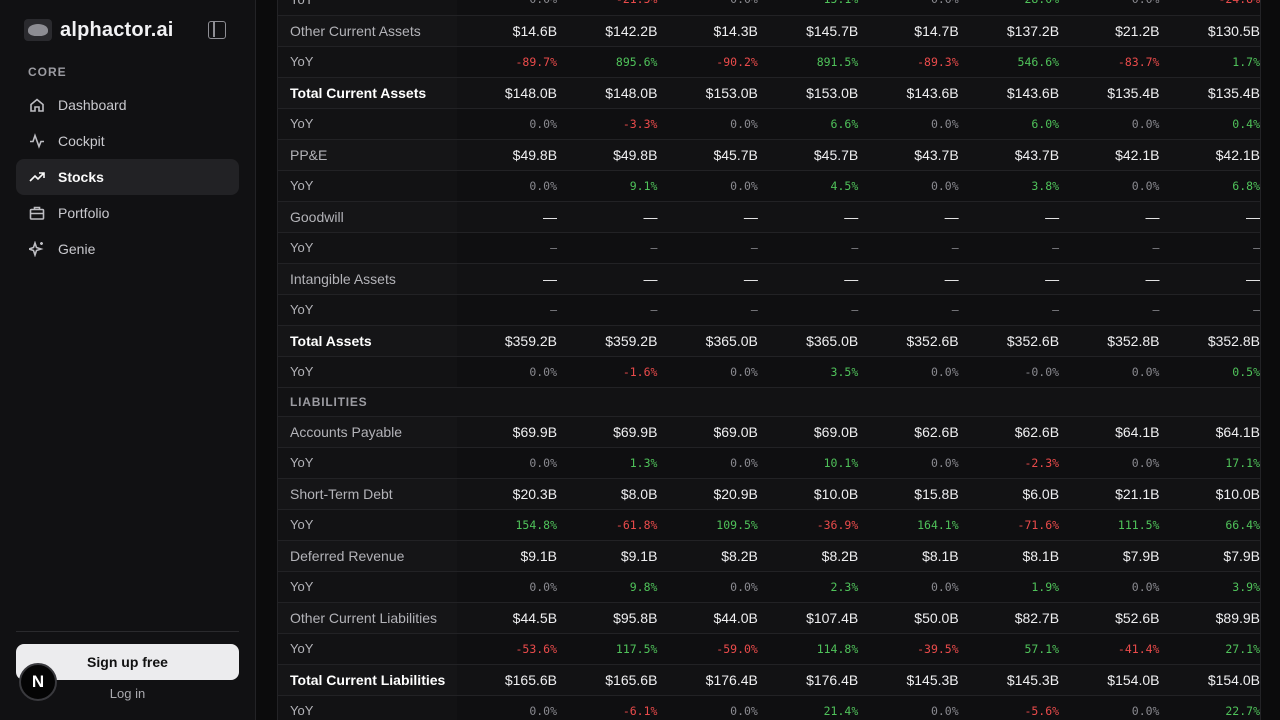 This screenshot has width=1280, height=720. Describe the element at coordinates (607, 186) in the screenshot. I see `yoy-cell: 9.1%` at that location.